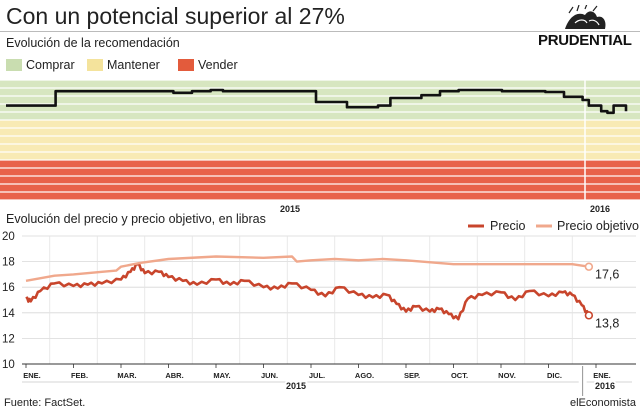 This screenshot has height=414, width=640. Describe the element at coordinates (93, 43) in the screenshot. I see `recommendation-chart-title: Evolución de la recomendación` at that location.